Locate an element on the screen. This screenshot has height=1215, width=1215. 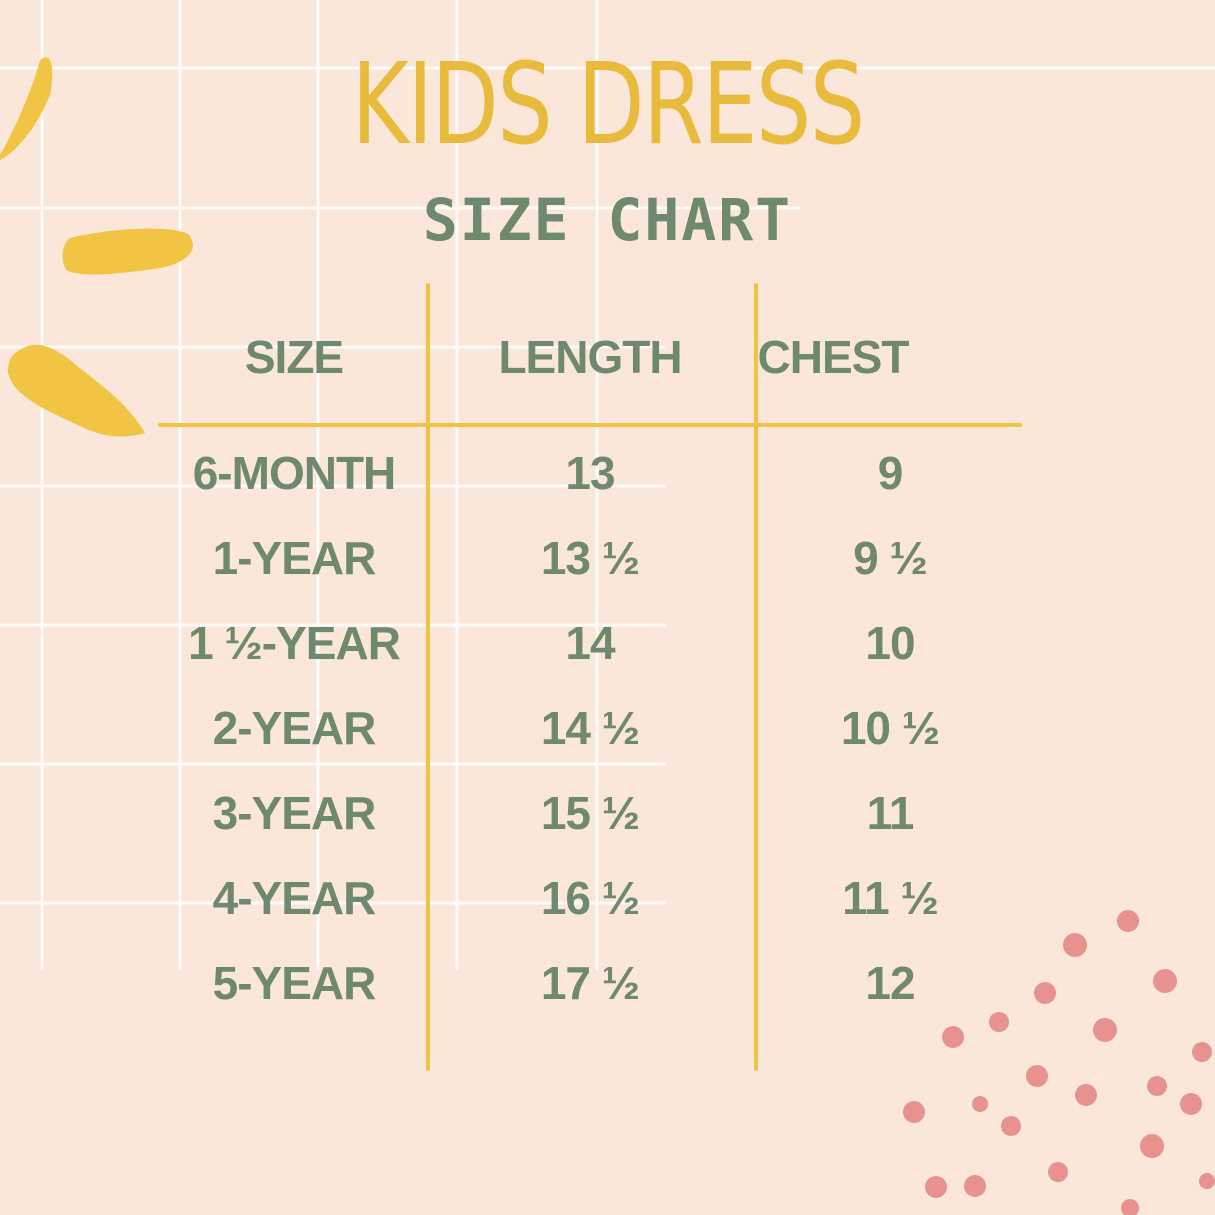
cell-size: 5-YEAR is located at coordinates (294, 983).